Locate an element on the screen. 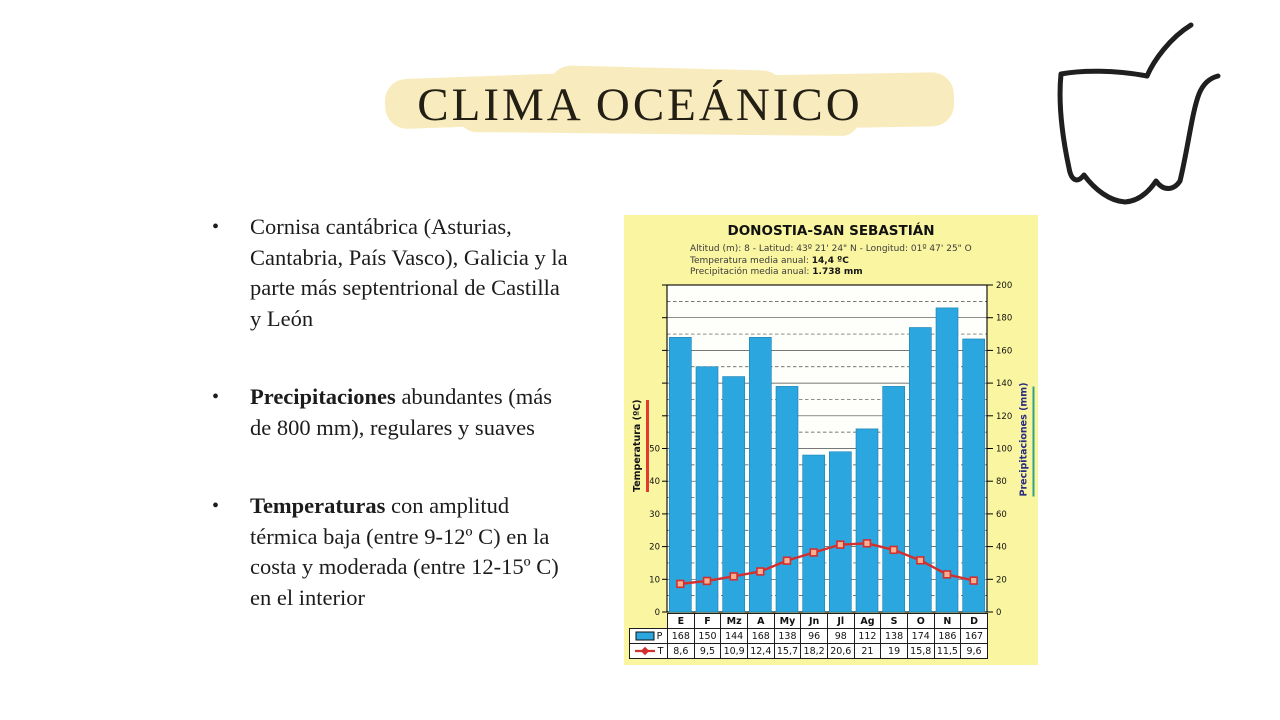 This screenshot has height=720, width=1280. left-axis-tick-label: 30 is located at coordinates (654, 515).